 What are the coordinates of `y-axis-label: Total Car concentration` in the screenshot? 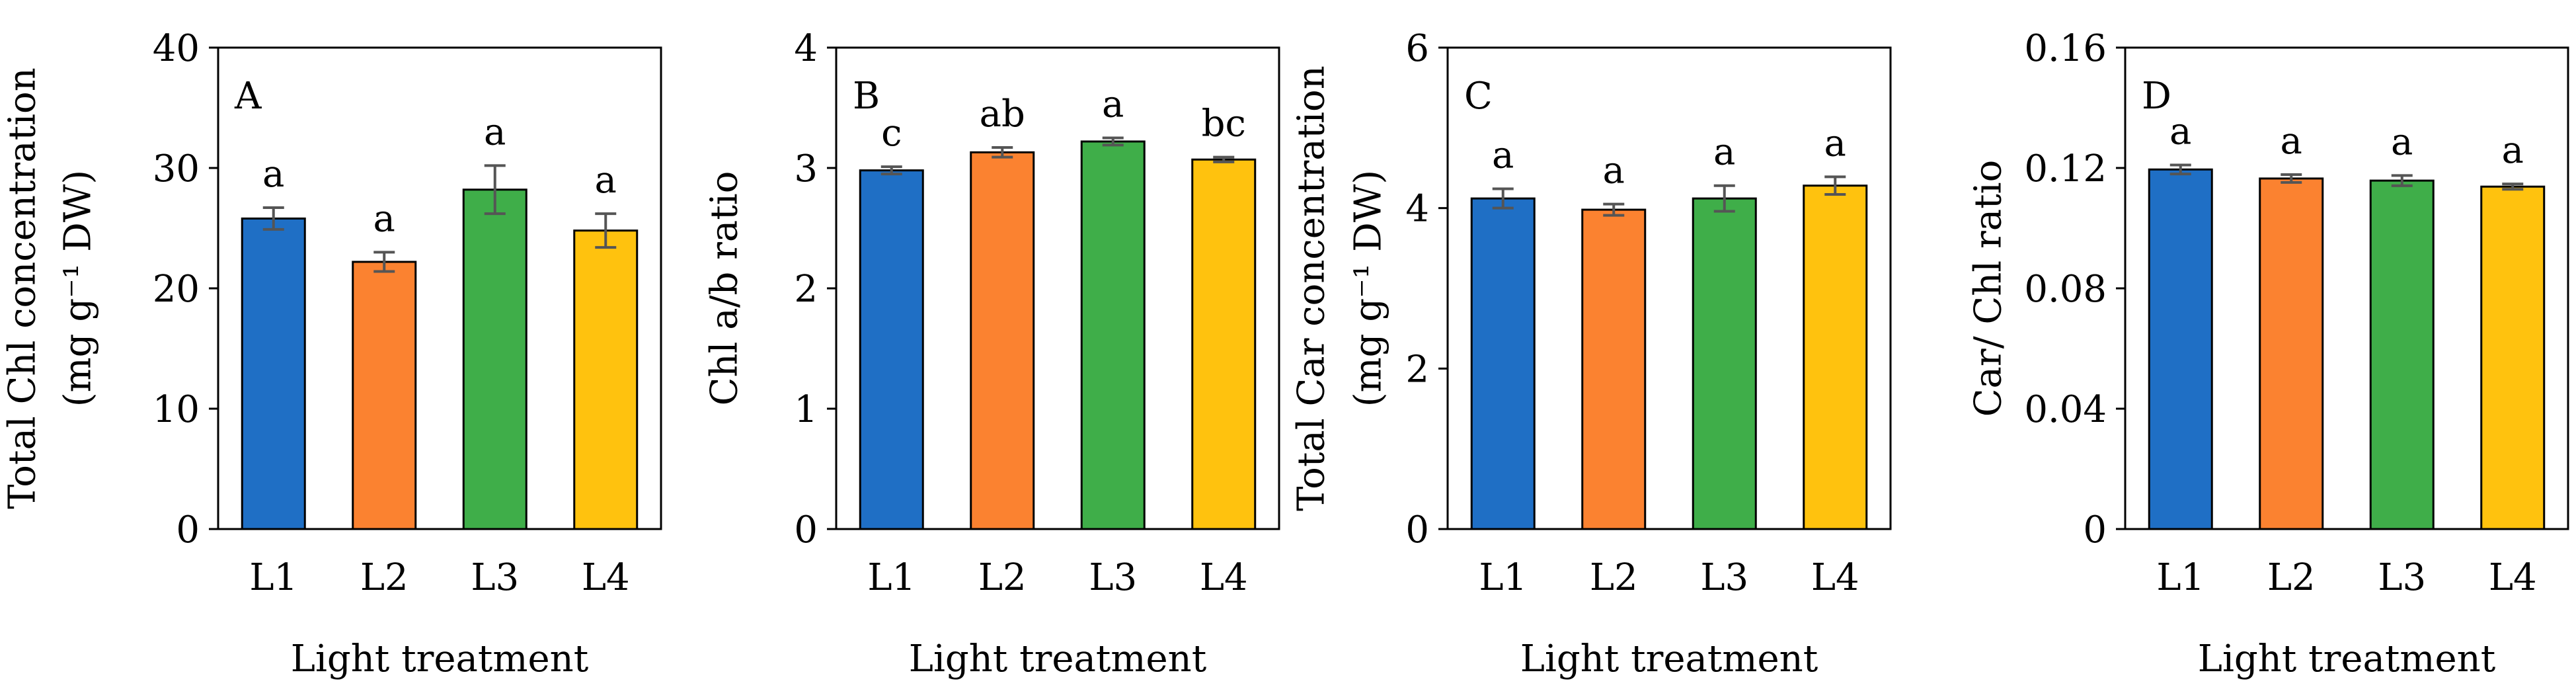 It's located at (1311, 288).